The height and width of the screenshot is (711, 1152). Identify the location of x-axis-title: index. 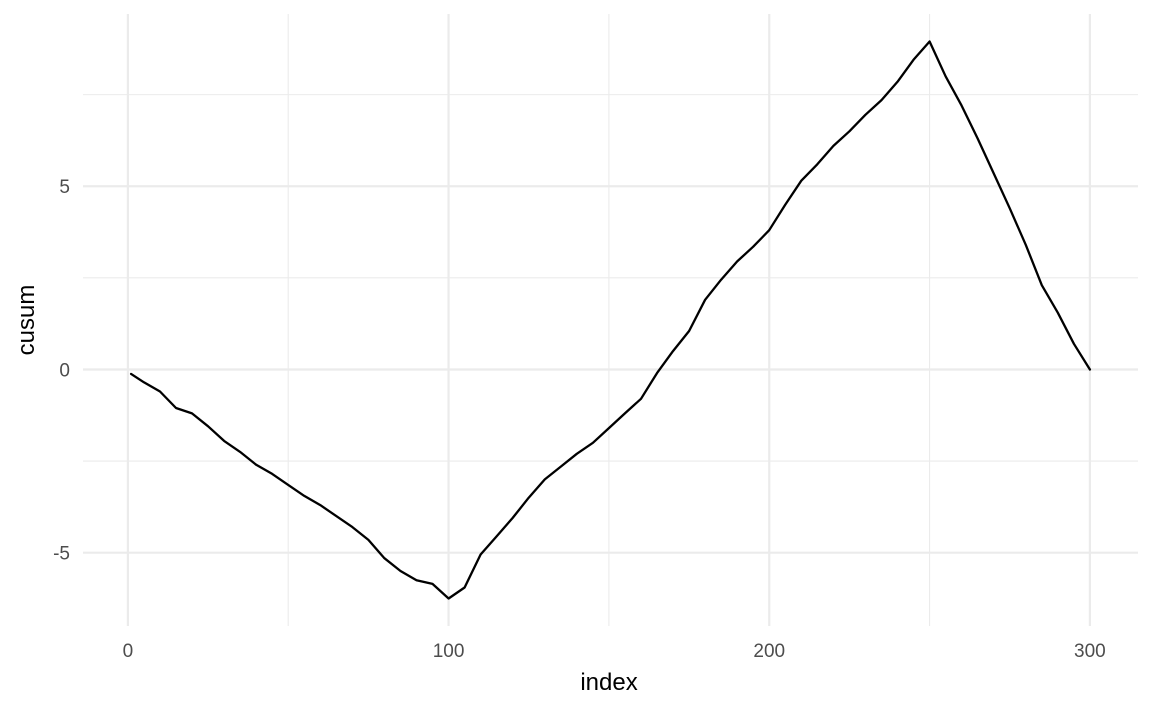
(608, 682).